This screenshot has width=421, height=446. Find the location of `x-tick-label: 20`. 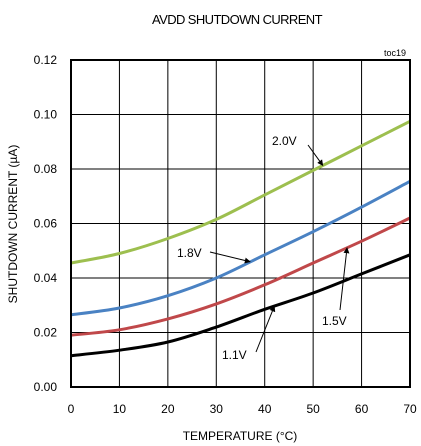

x-tick-label: 20 is located at coordinates (168, 409).